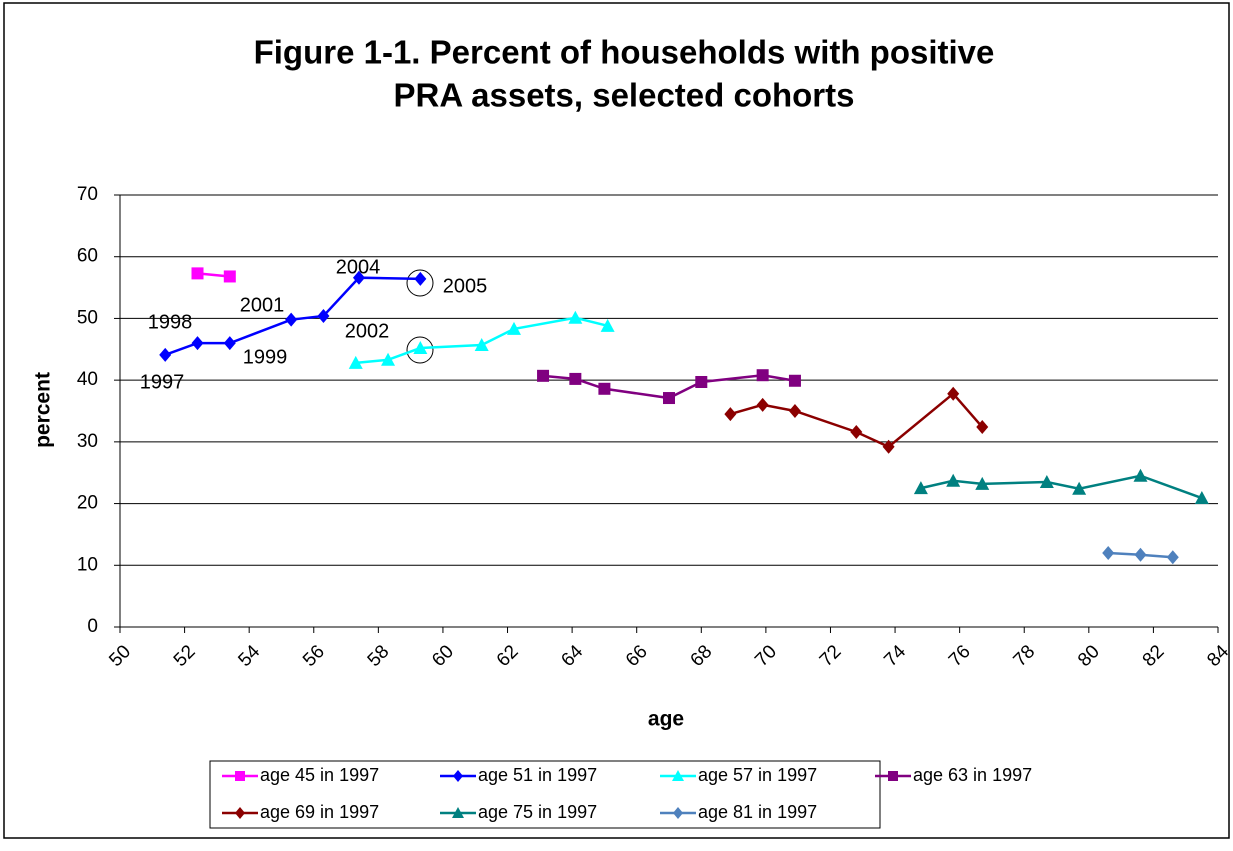  Describe the element at coordinates (170, 322) in the screenshot. I see `annotation: 1998` at that location.